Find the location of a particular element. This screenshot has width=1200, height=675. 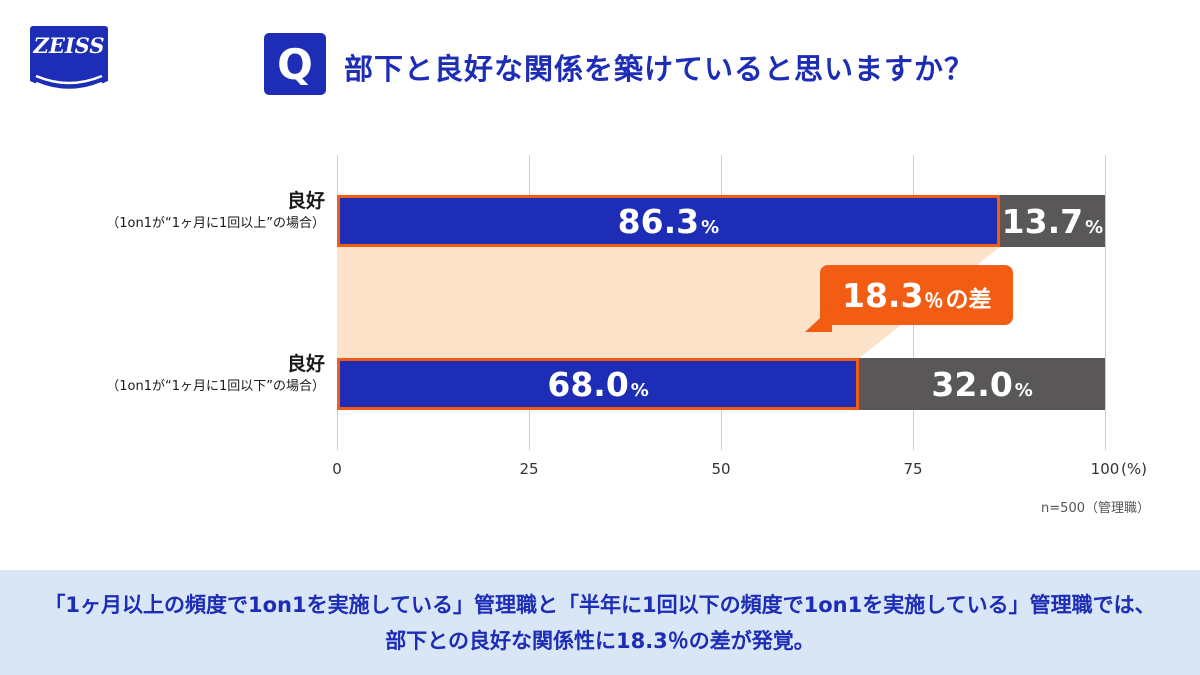

x-axis-tick-label: 50 is located at coordinates (721, 469).